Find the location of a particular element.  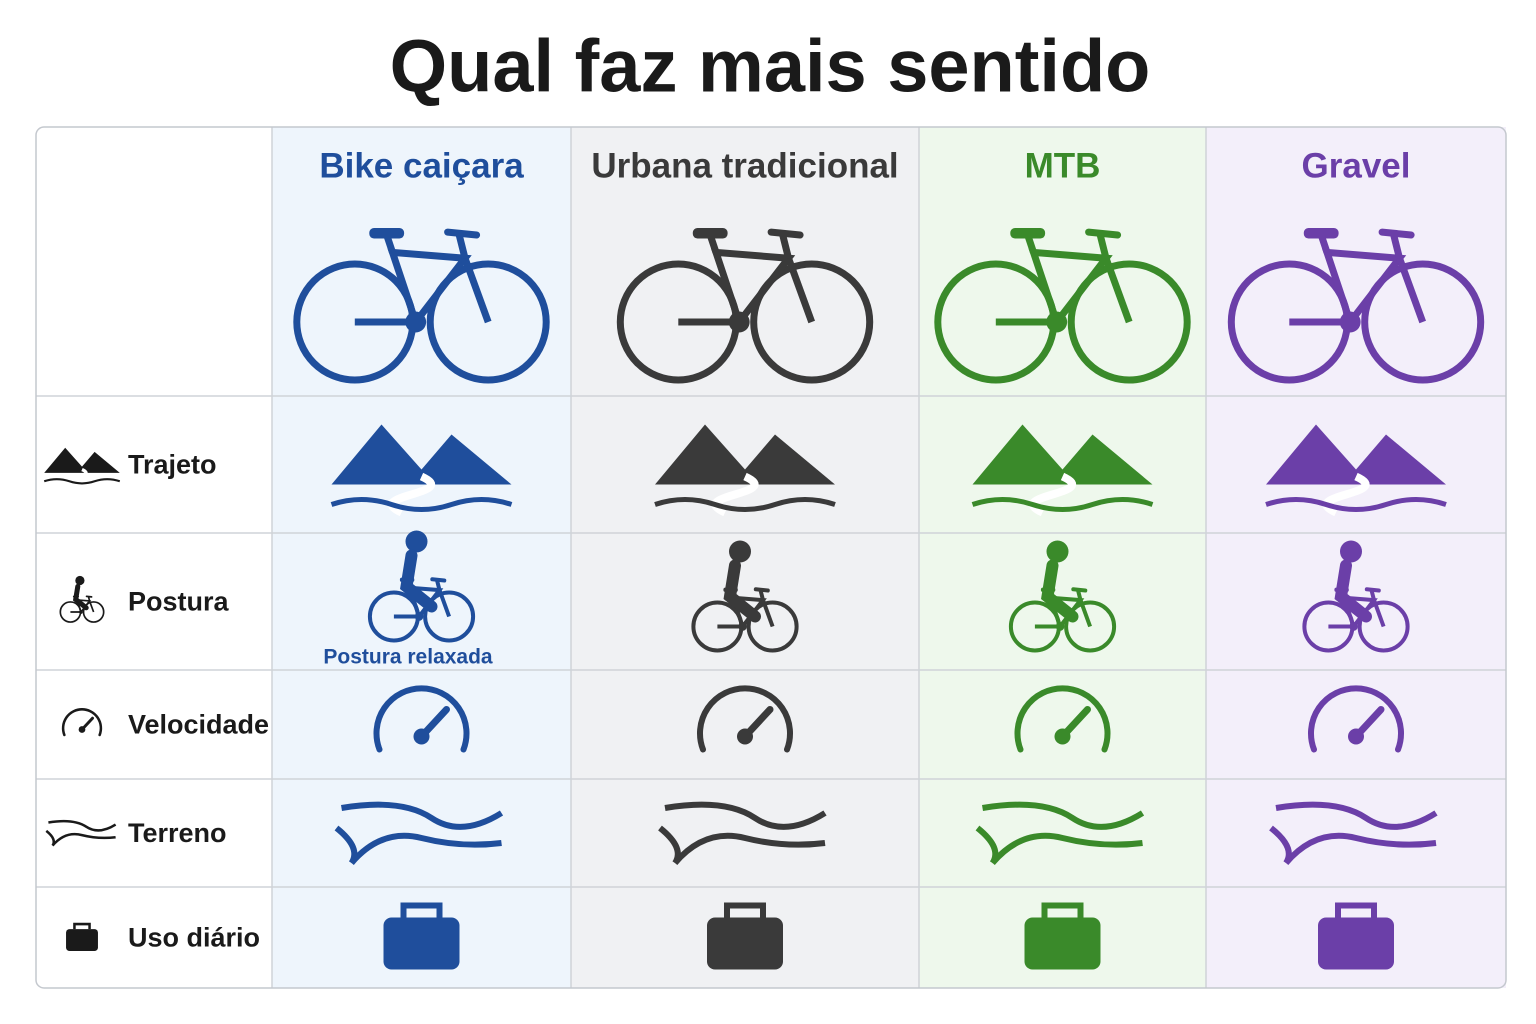

row-label: Postura is located at coordinates (179, 602).